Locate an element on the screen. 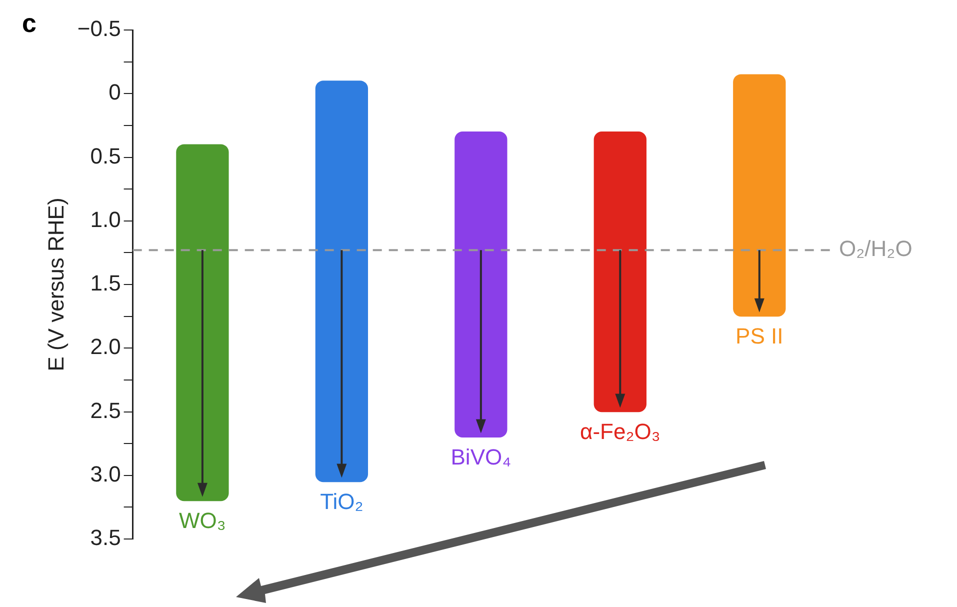 The height and width of the screenshot is (607, 957). y-tick-label: 2.5 is located at coordinates (105, 410).